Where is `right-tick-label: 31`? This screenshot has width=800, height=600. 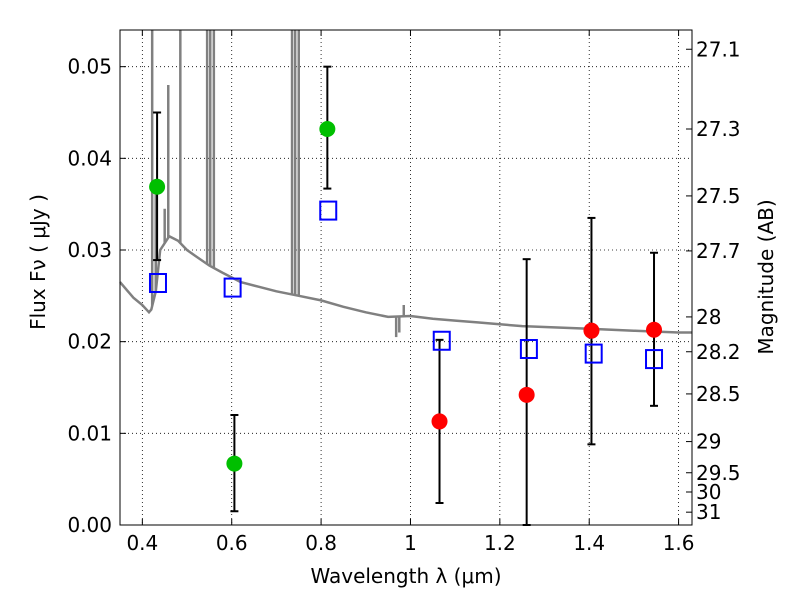
right-tick-label: 31 is located at coordinates (708, 512).